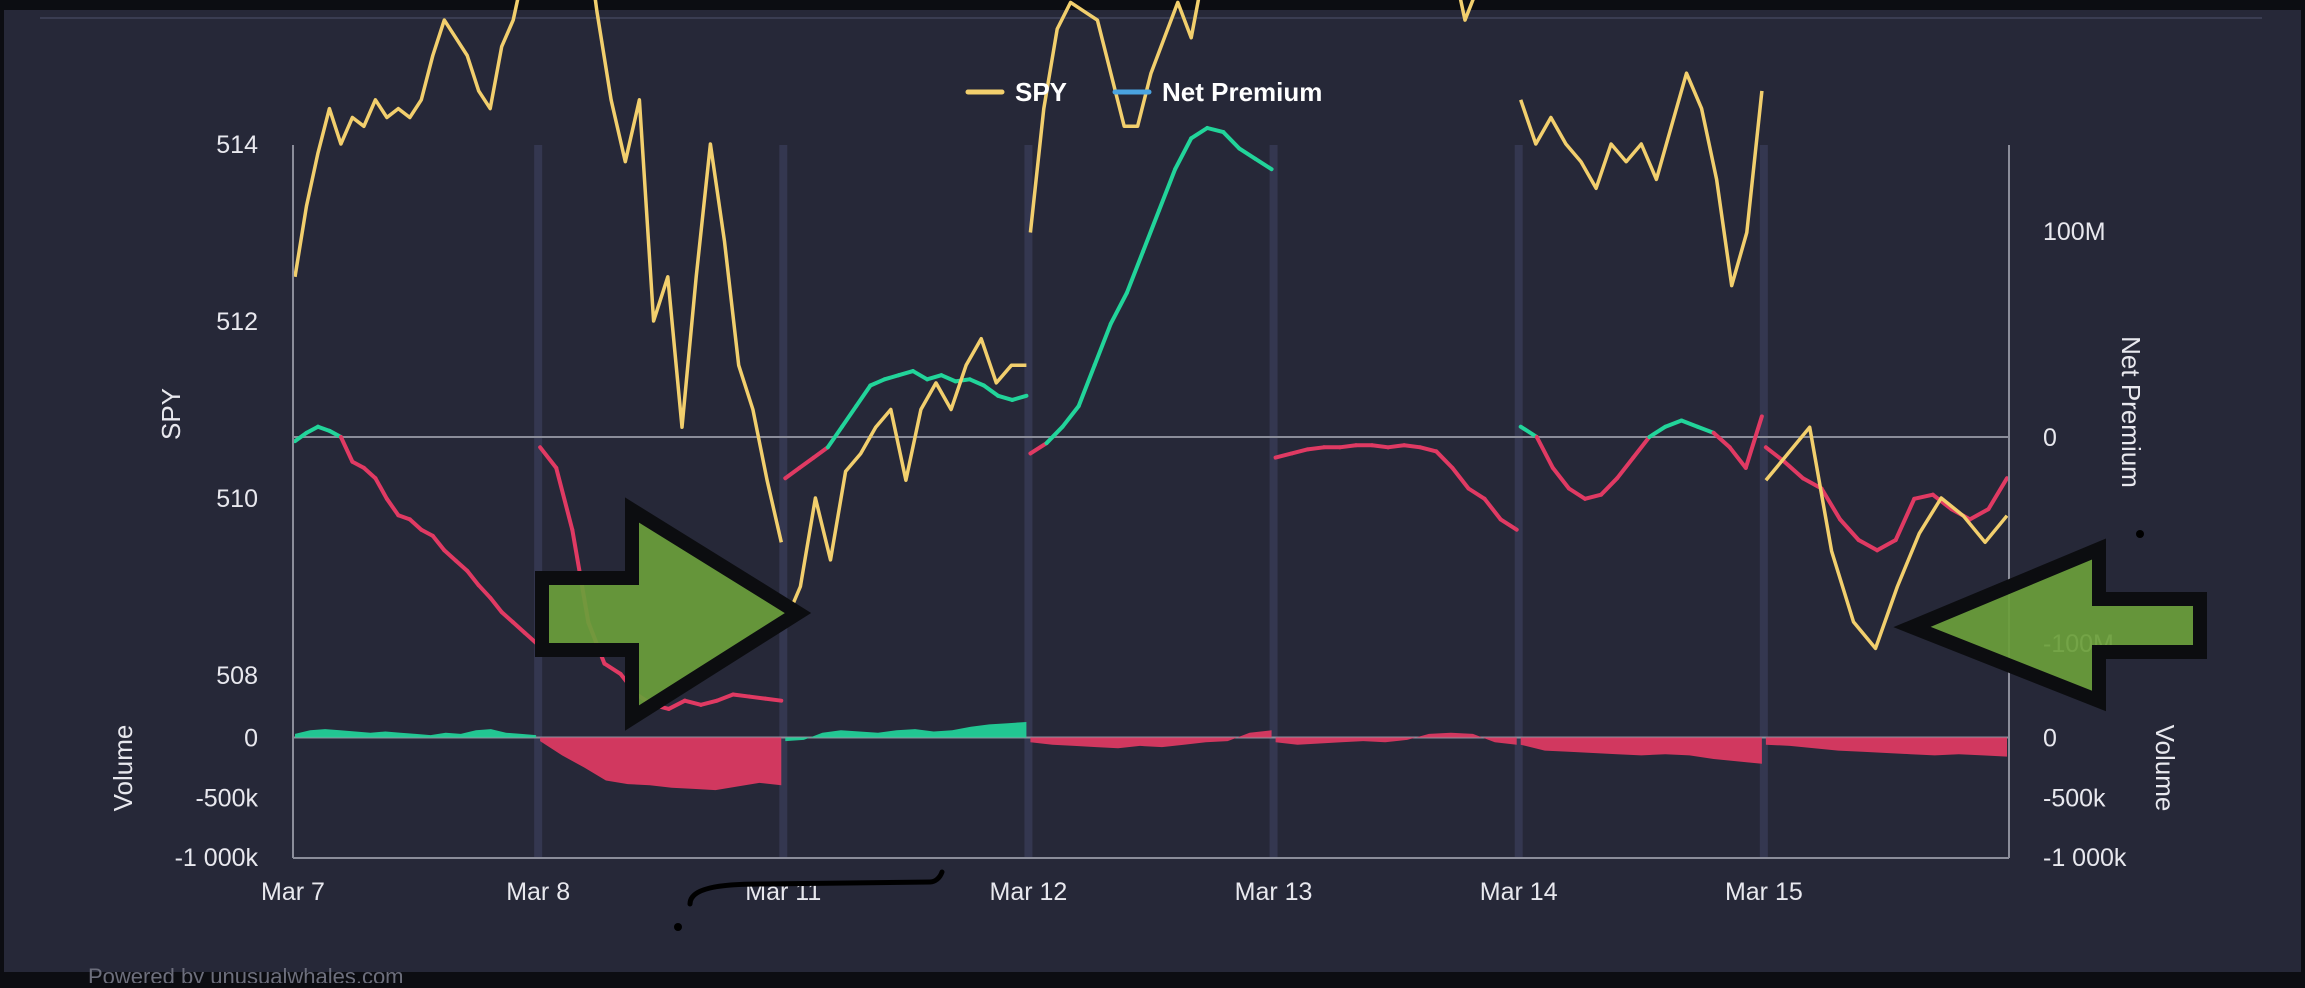 Image resolution: width=2305 pixels, height=988 pixels. I want to click on volume-tick-label-left: -1 000k, so click(217, 858).